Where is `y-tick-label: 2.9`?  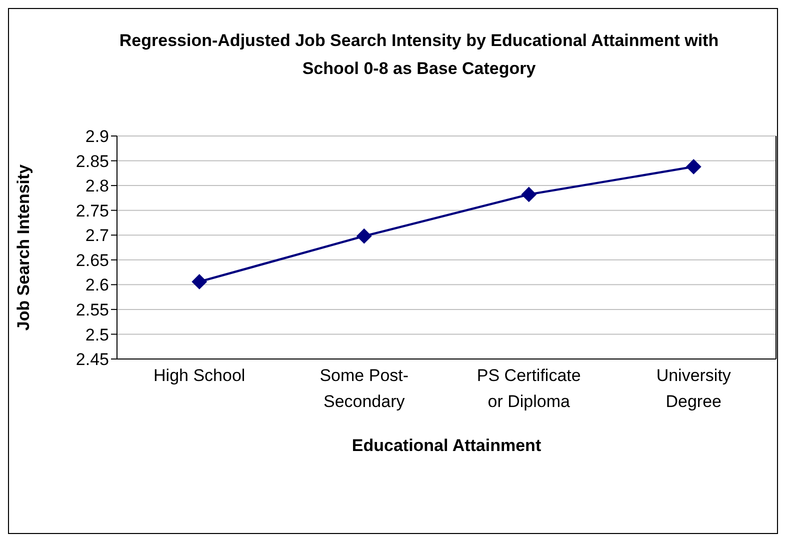 y-tick-label: 2.9 is located at coordinates (97, 136).